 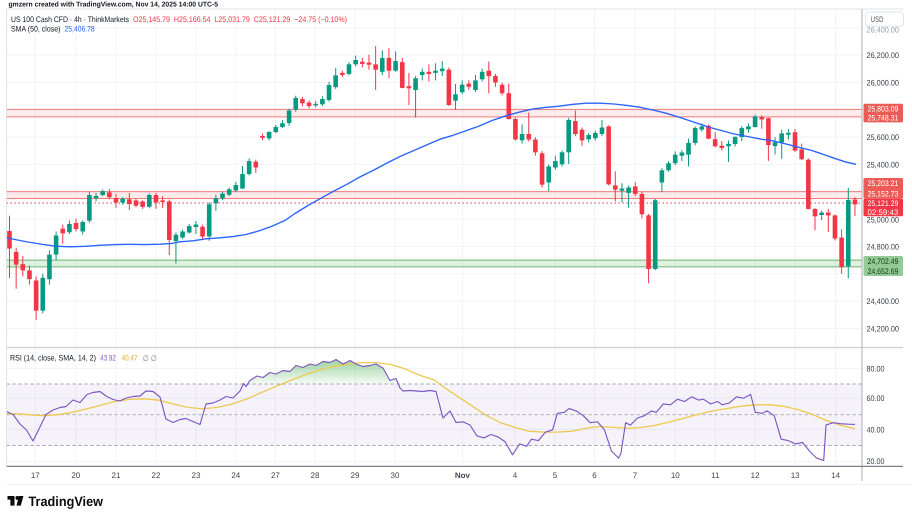 What do you see at coordinates (883, 82) in the screenshot?
I see `svg-text: 26,000.00` at bounding box center [883, 82].